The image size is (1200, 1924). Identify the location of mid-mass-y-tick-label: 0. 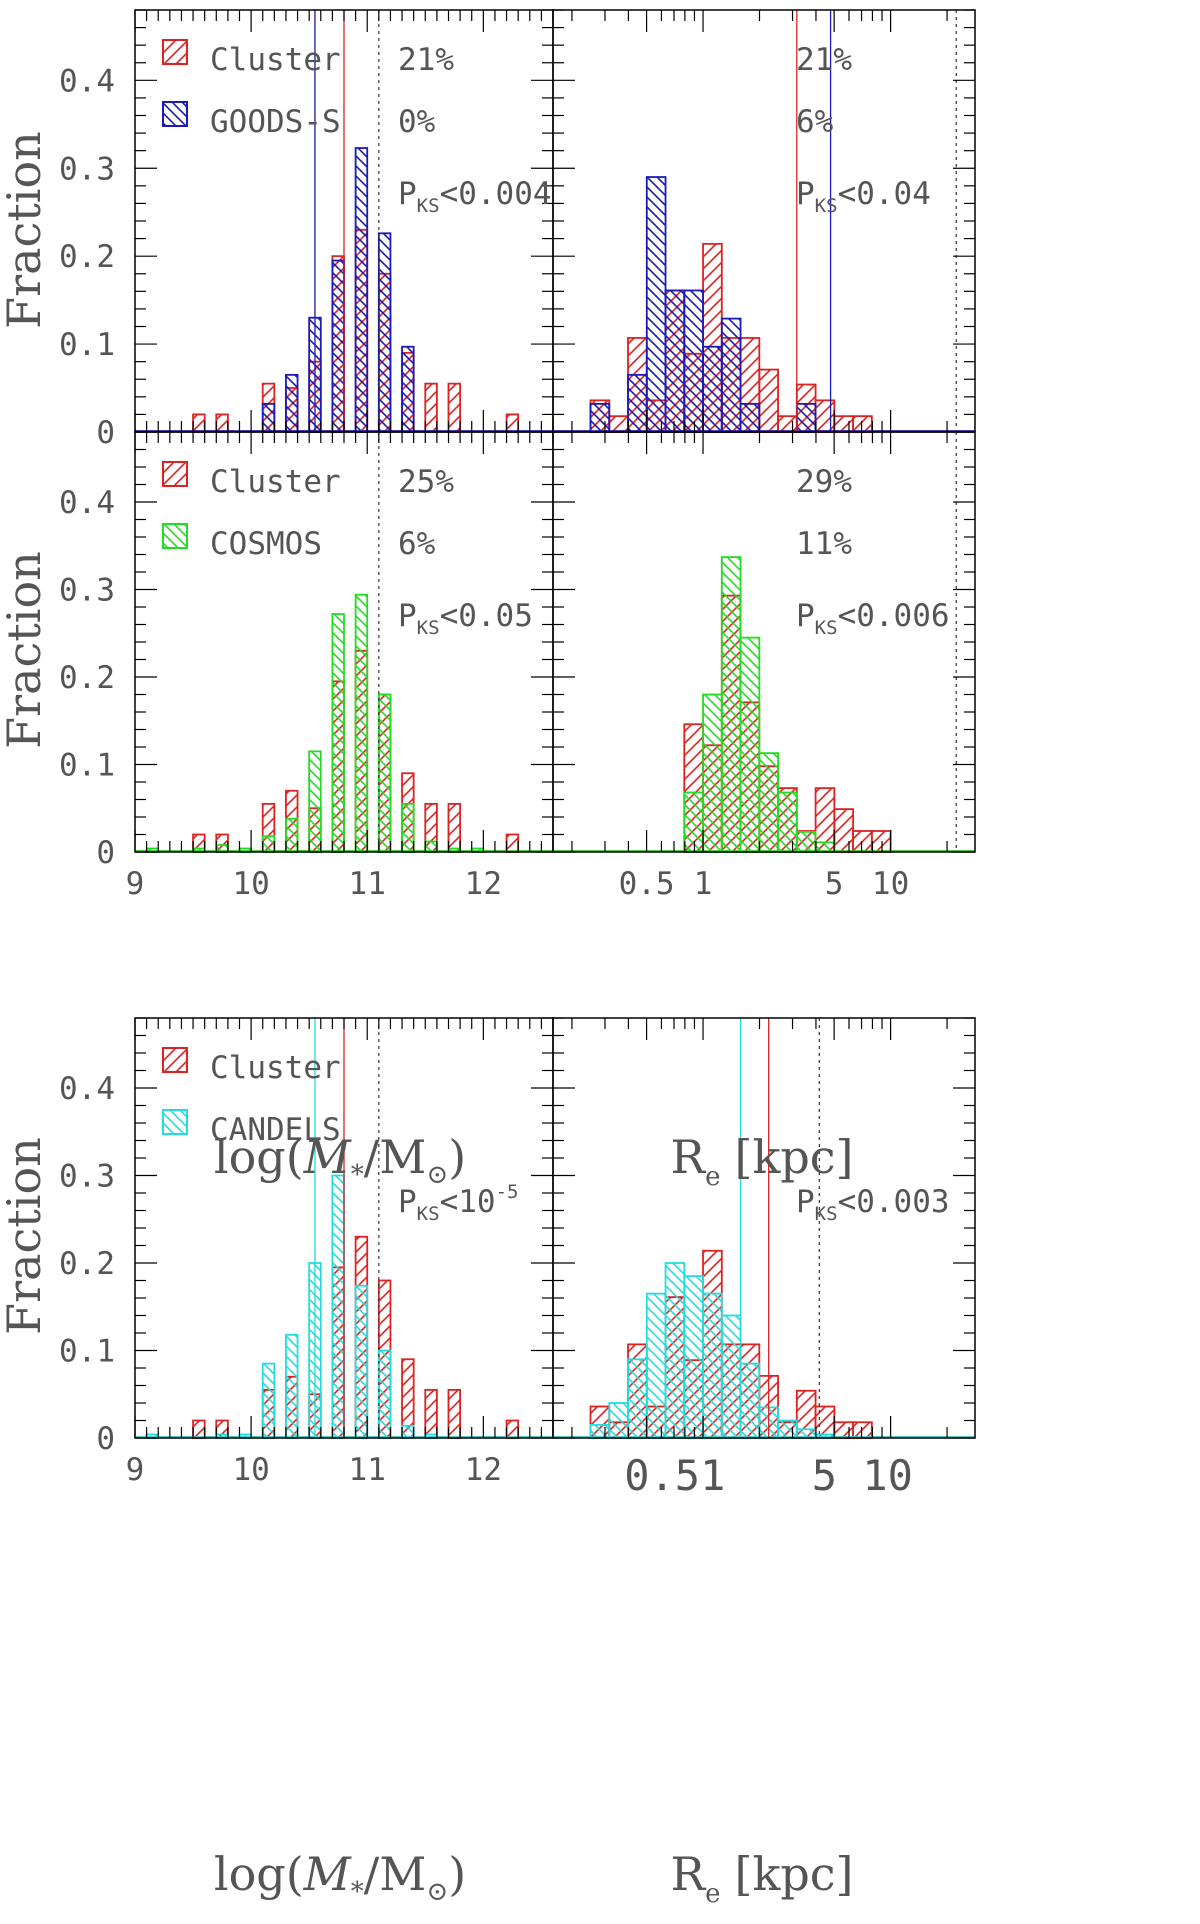
(105, 853).